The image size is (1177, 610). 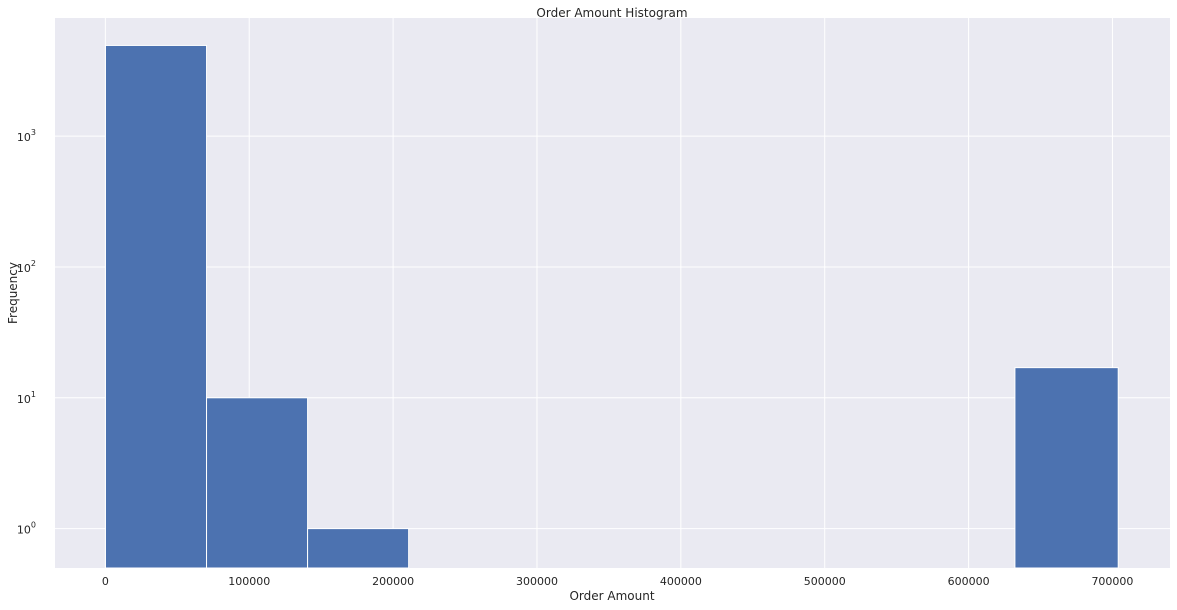 I want to click on y-tick-label: 10², so click(x=26, y=267).